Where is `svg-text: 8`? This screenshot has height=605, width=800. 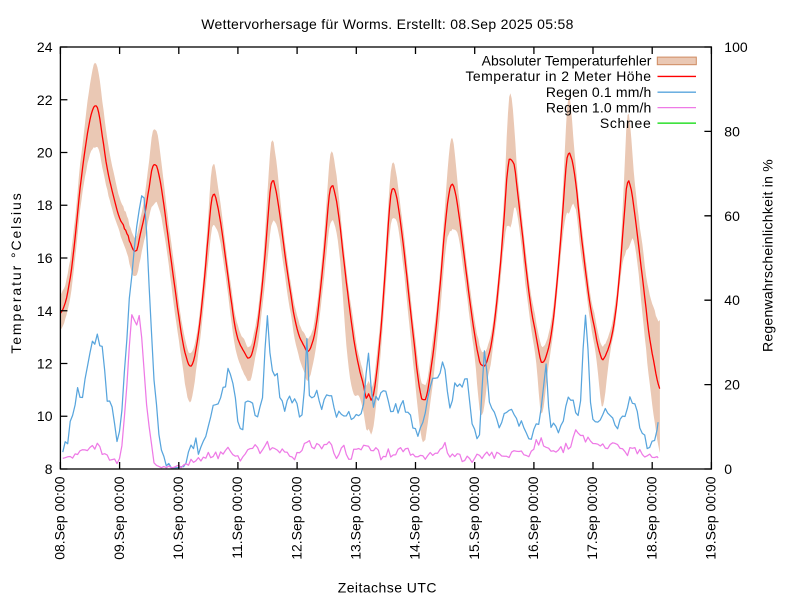
svg-text: 8 is located at coordinates (49, 469).